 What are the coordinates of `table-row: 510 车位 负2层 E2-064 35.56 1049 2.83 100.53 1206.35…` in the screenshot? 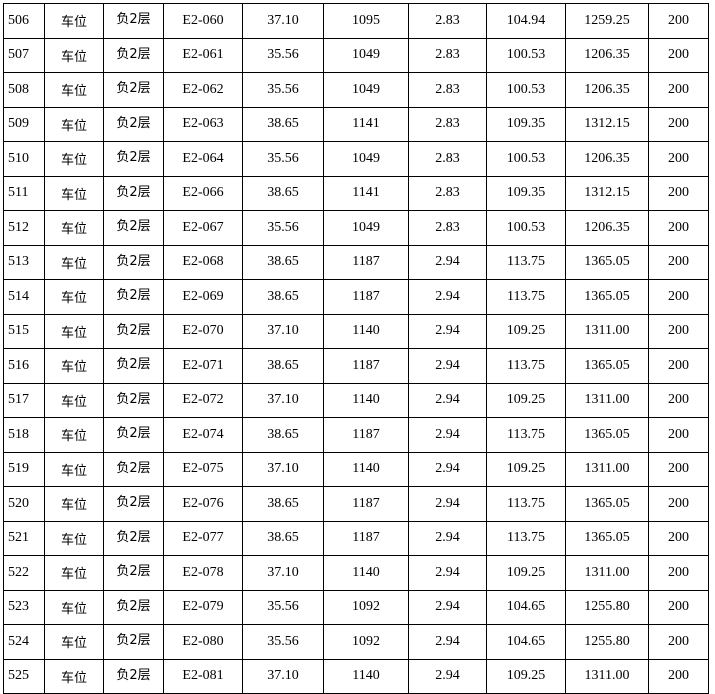 It's located at (356, 159).